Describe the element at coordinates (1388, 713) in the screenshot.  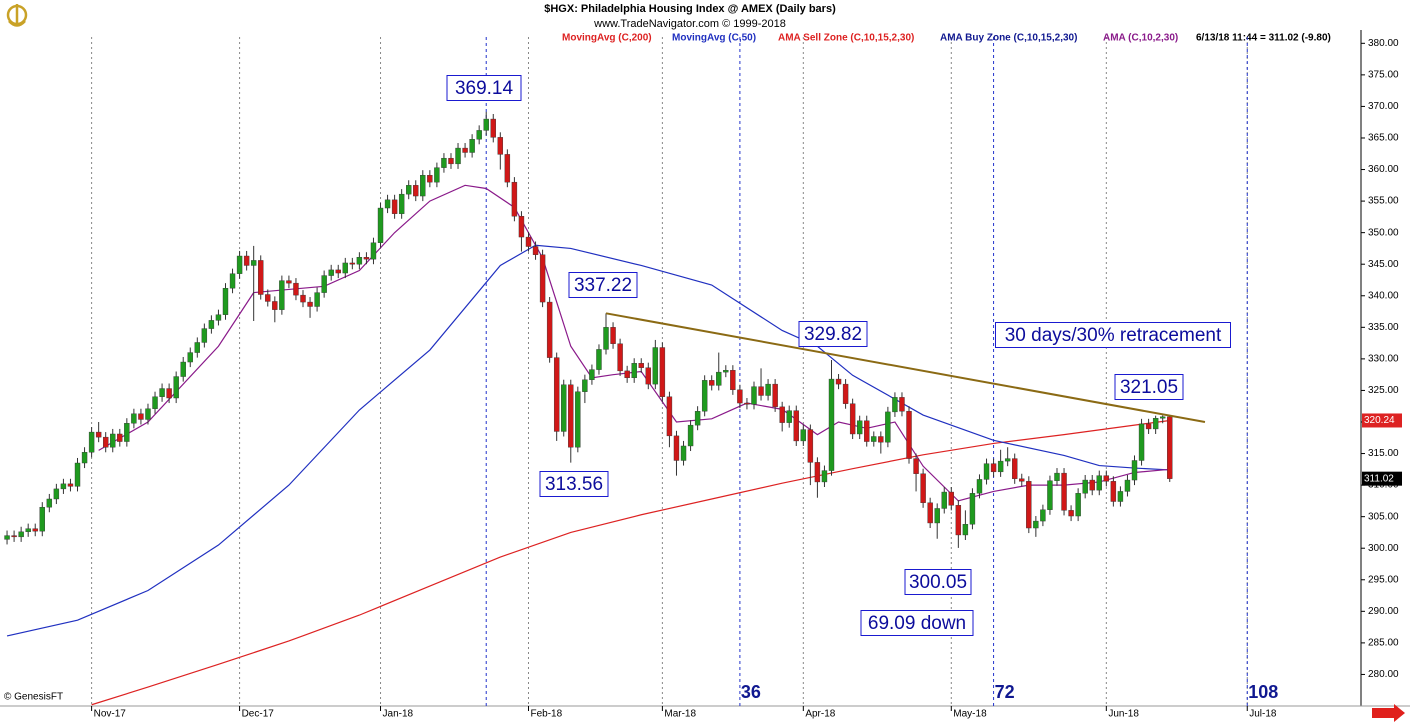
I see `scroll-arrow` at that location.